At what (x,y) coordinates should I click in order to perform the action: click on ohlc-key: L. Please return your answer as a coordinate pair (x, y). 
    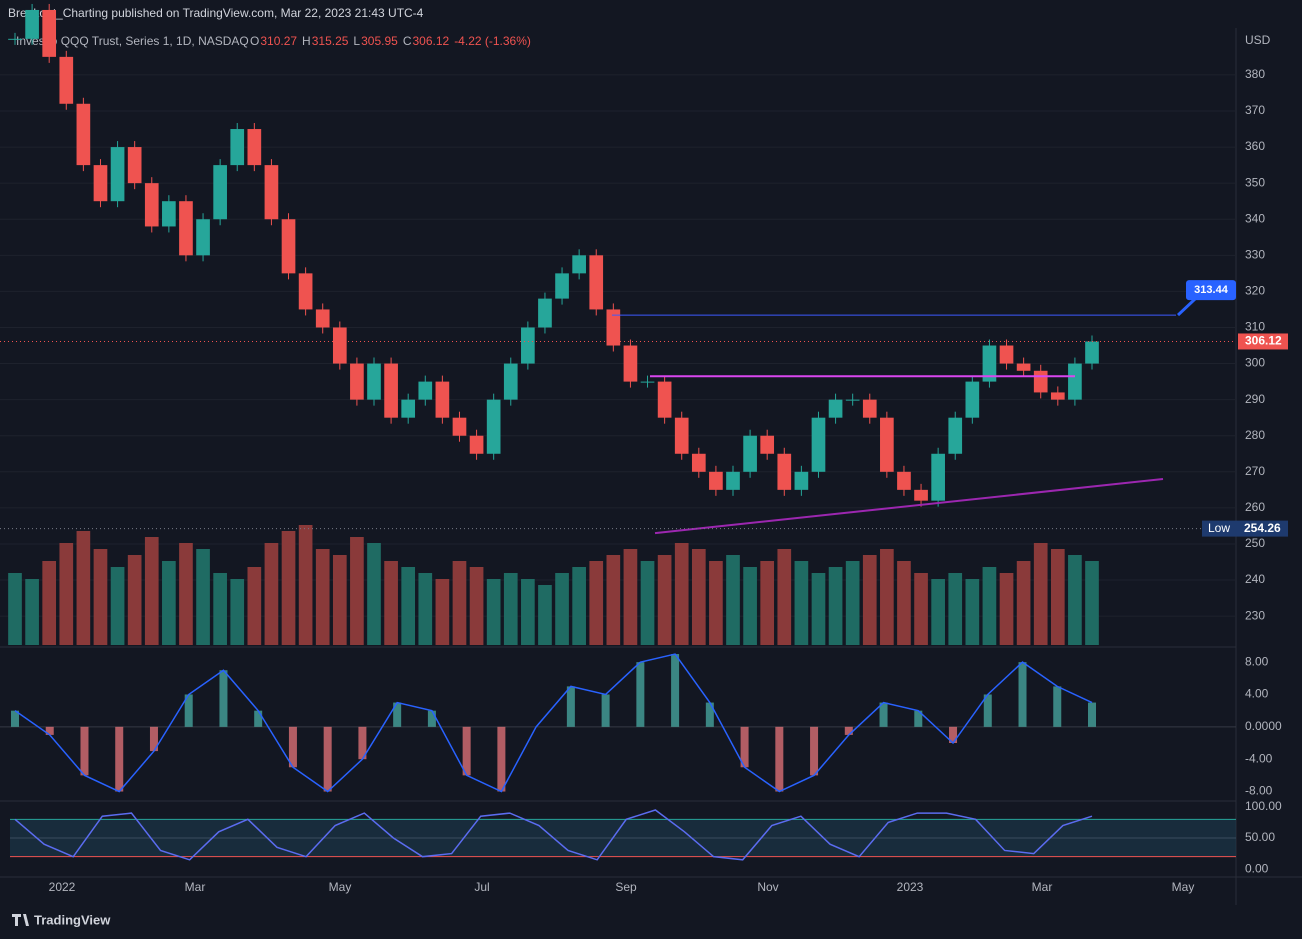
    Looking at the image, I should click on (356, 41).